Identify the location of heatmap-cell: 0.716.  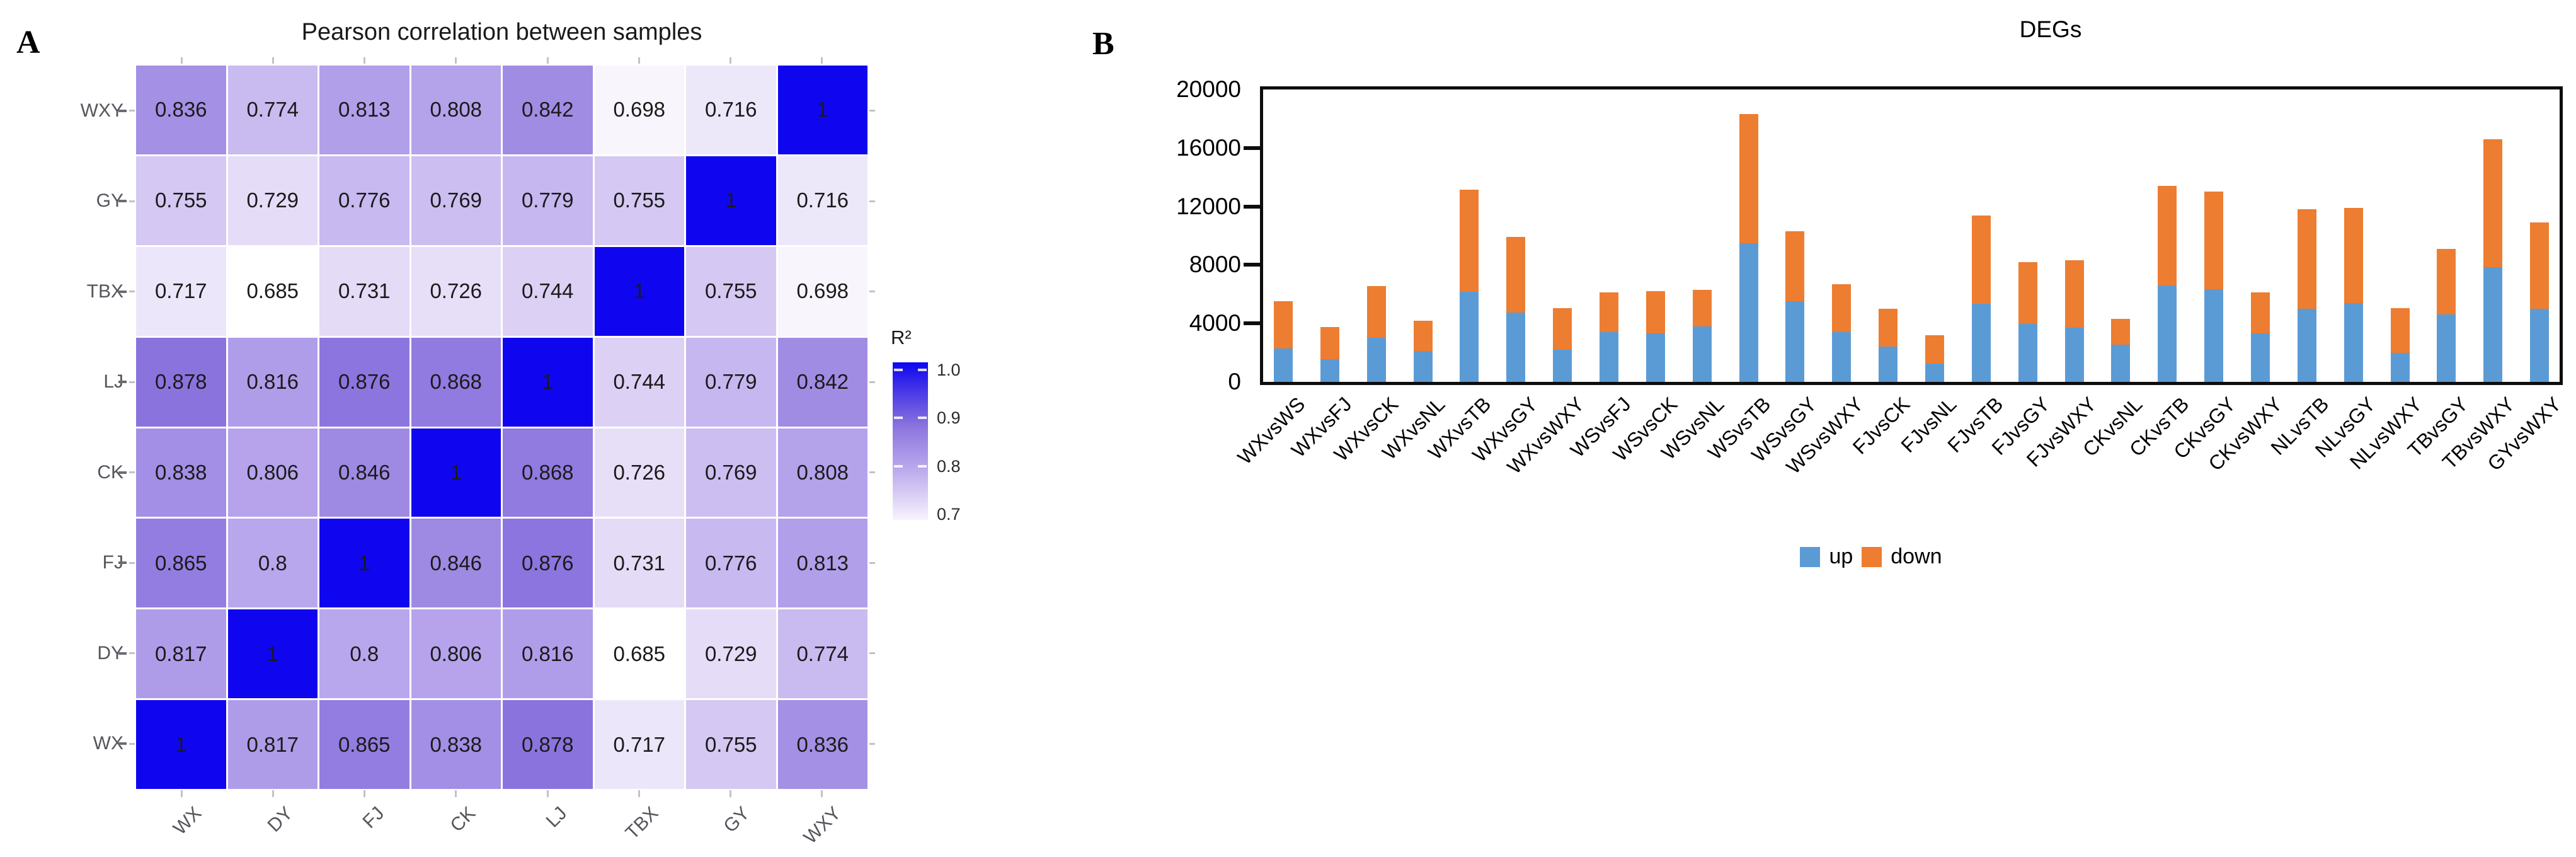
(731, 110).